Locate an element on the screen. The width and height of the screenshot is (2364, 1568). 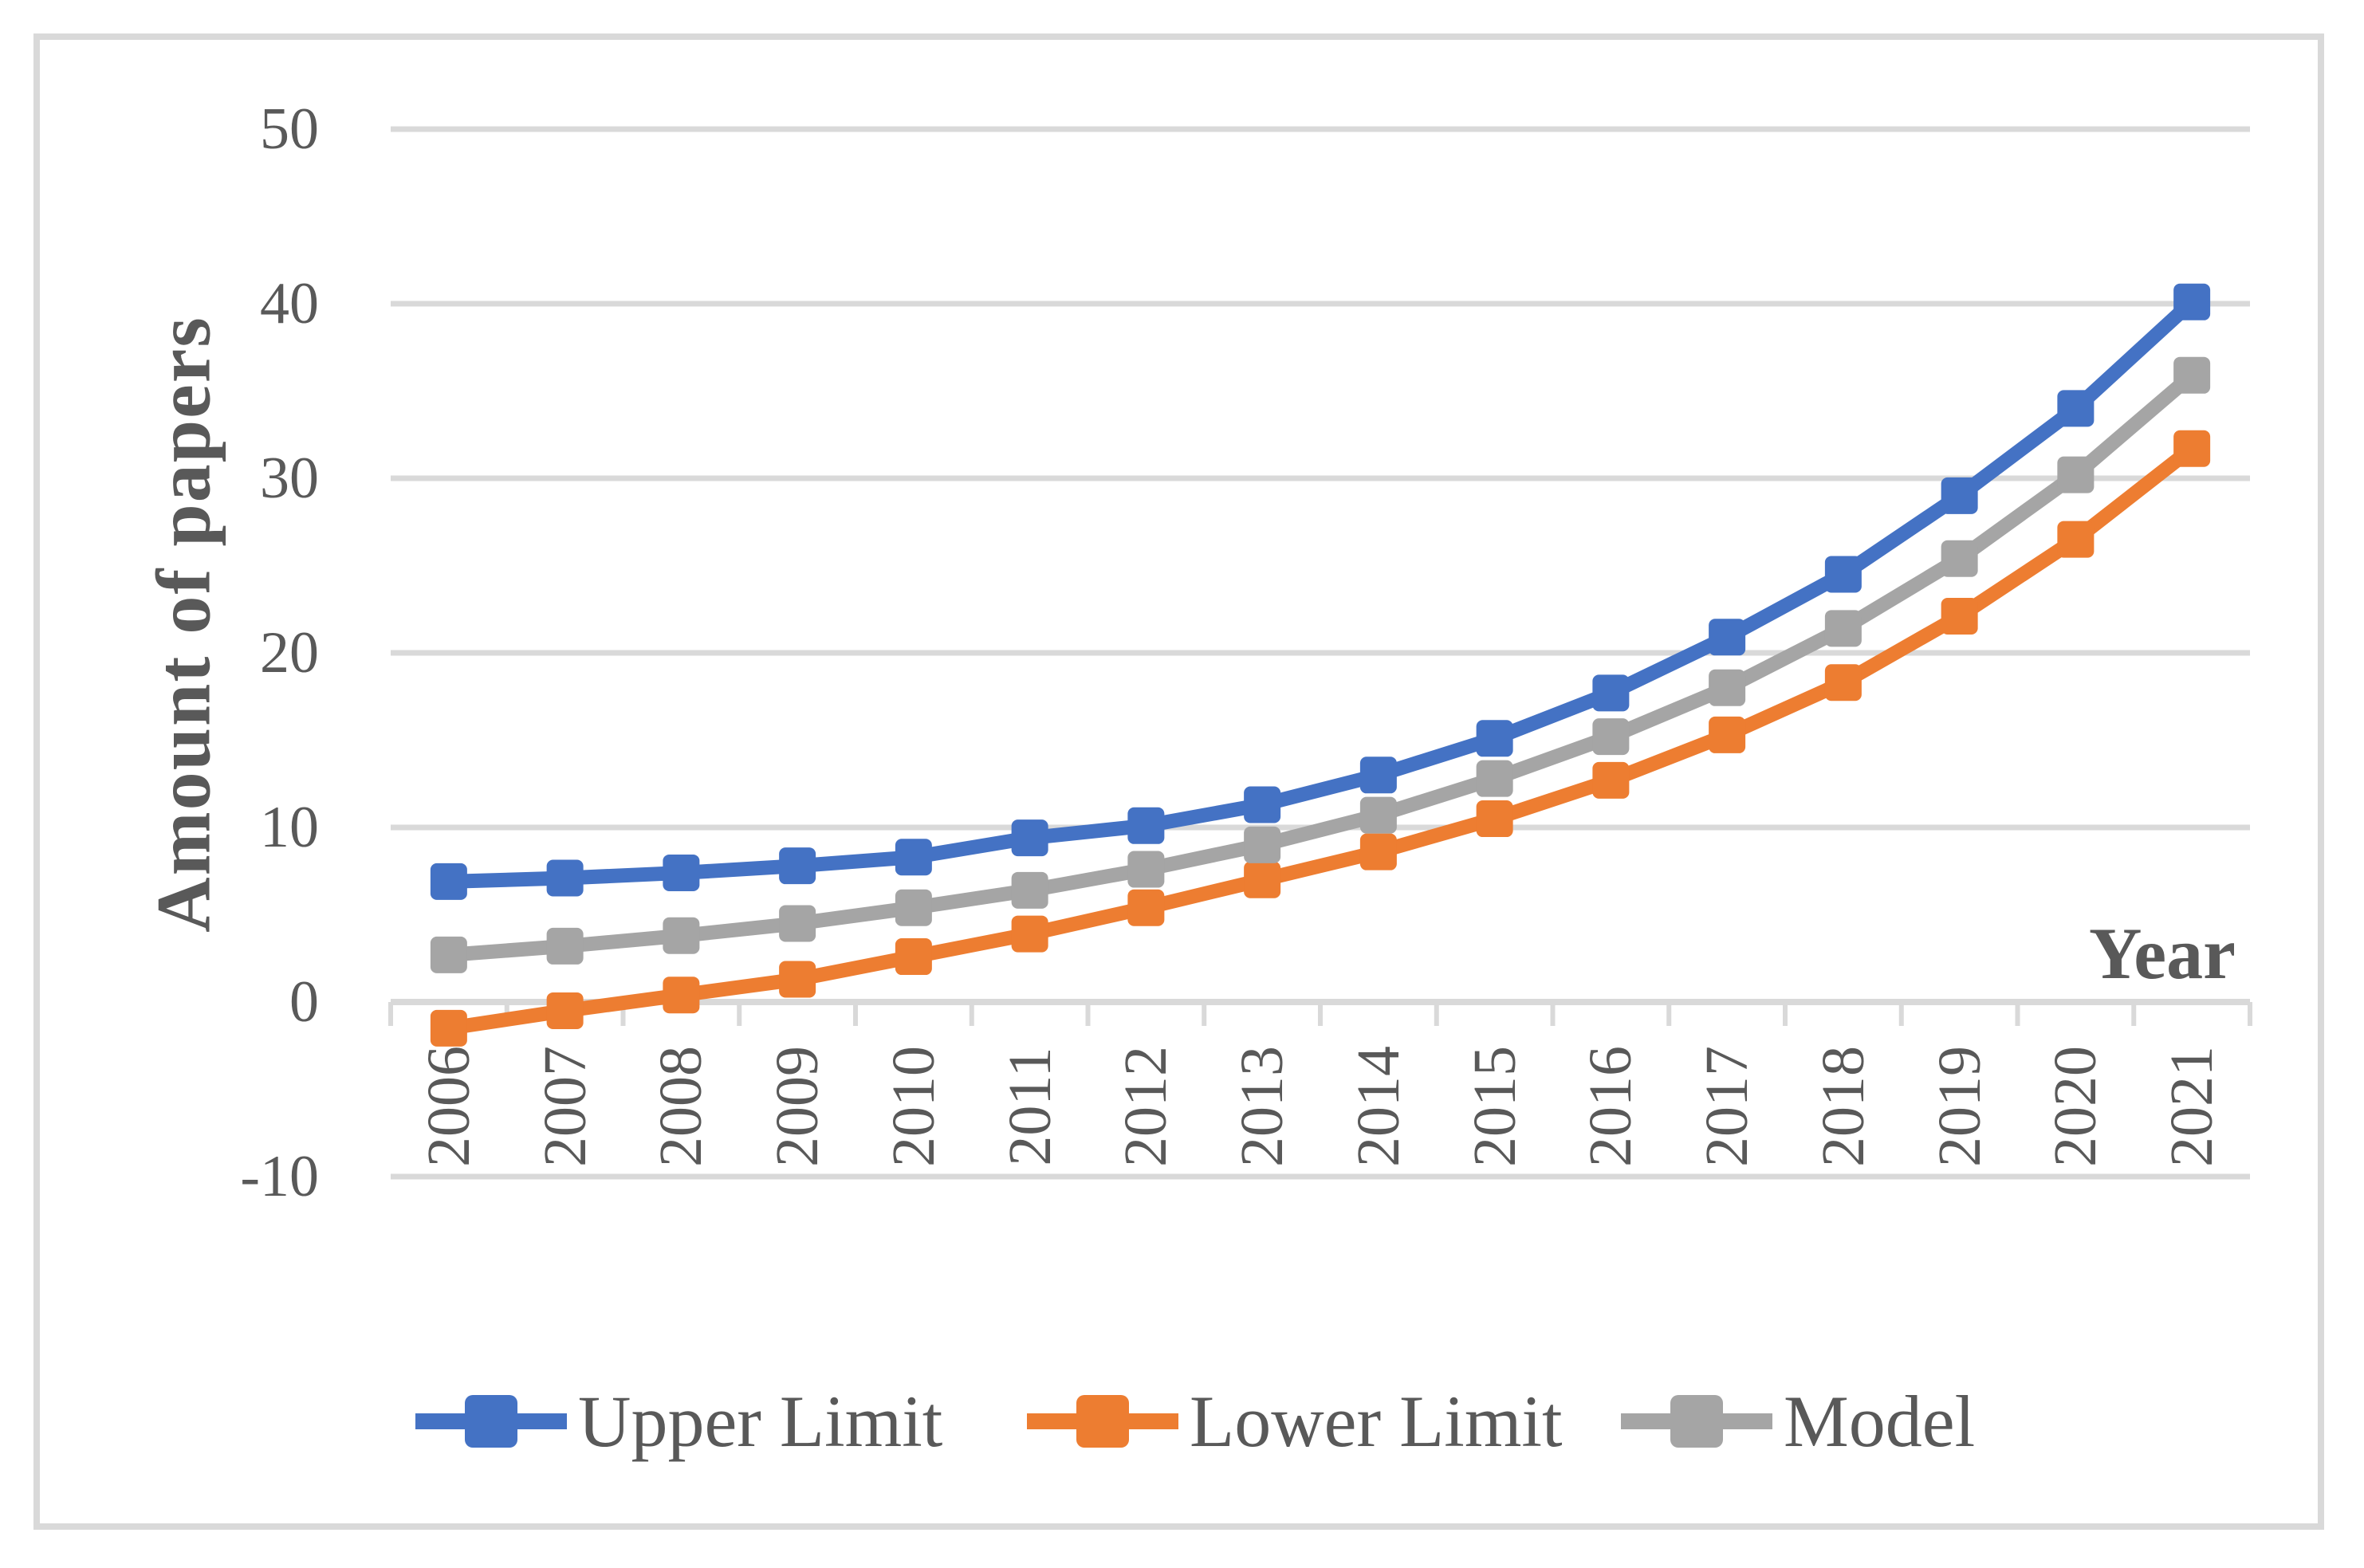
y-tick-label--10: -10 is located at coordinates (279, 1177).